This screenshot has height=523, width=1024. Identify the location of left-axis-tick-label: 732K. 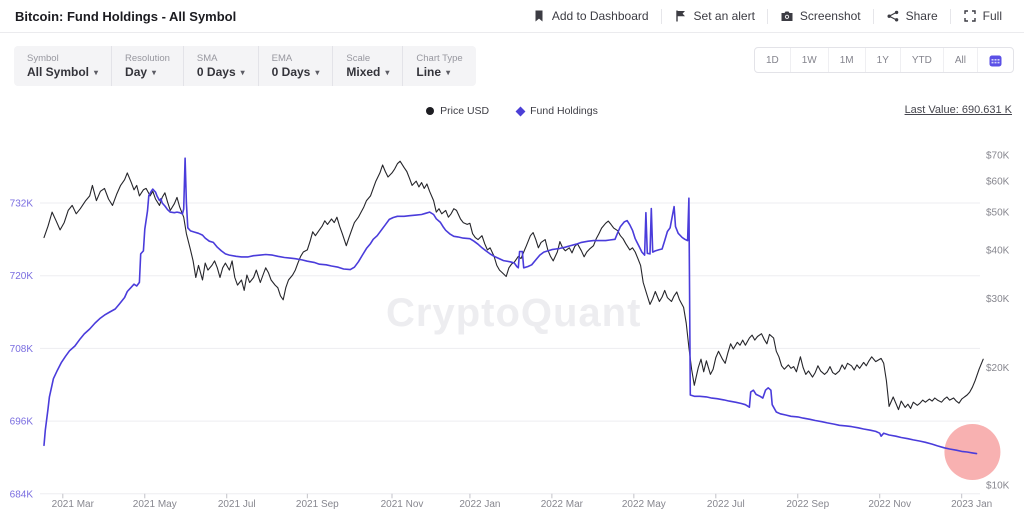
(22, 204).